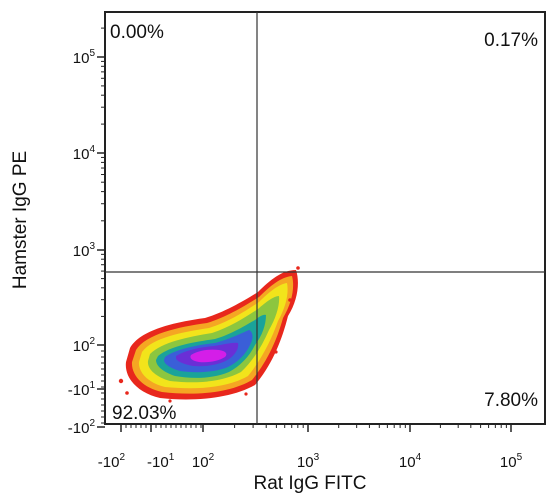  I want to click on x-tick-label: 10⁵, so click(511, 461).